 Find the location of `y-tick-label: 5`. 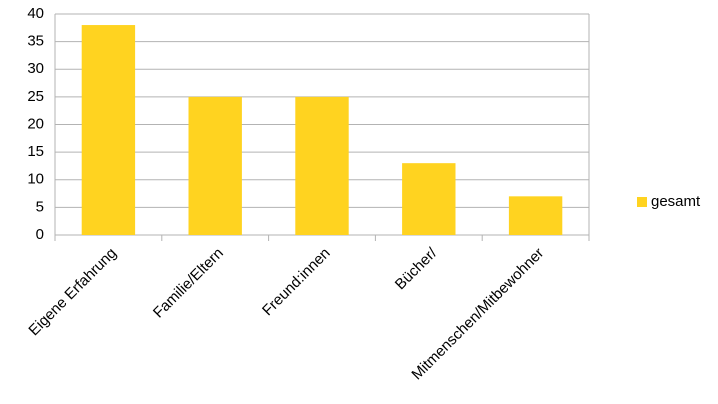

y-tick-label: 5 is located at coordinates (40, 206).